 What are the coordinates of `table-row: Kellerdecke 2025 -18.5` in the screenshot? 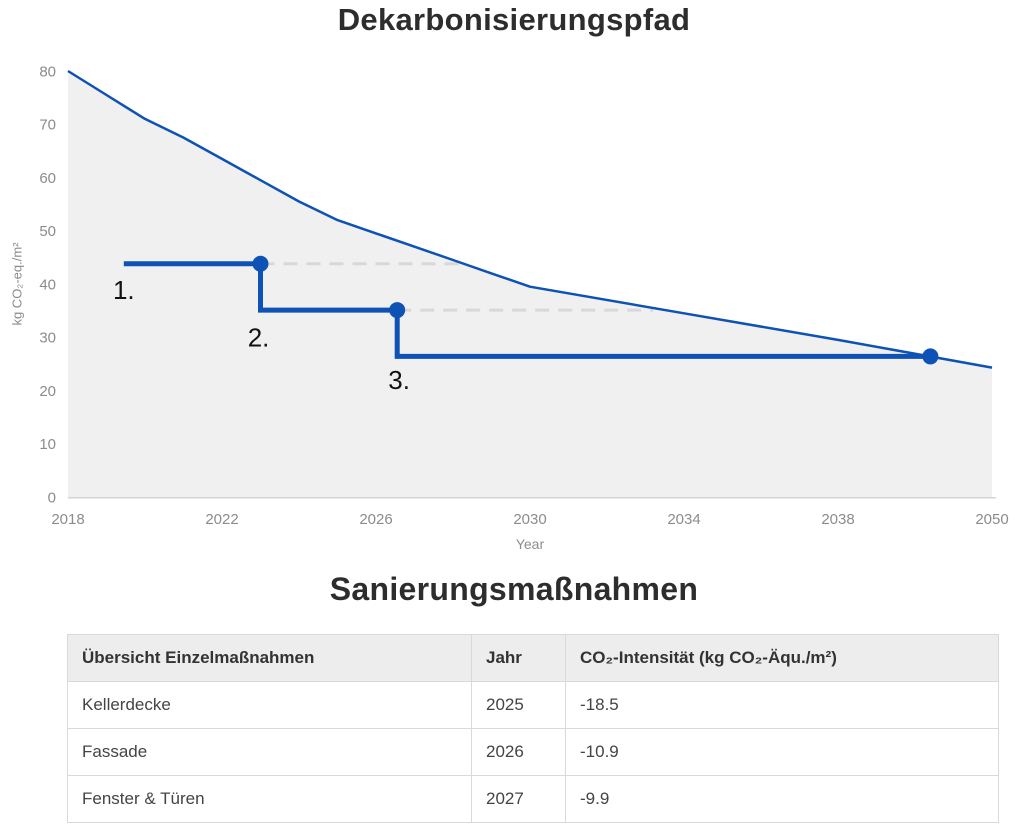 It's located at (533, 705).